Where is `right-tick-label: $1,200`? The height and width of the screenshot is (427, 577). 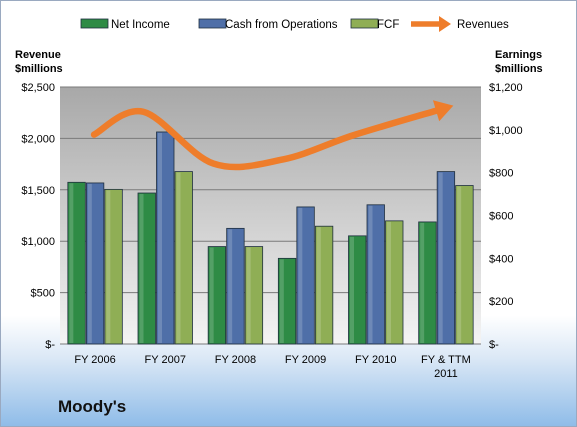
right-tick-label: $1,200 is located at coordinates (506, 88).